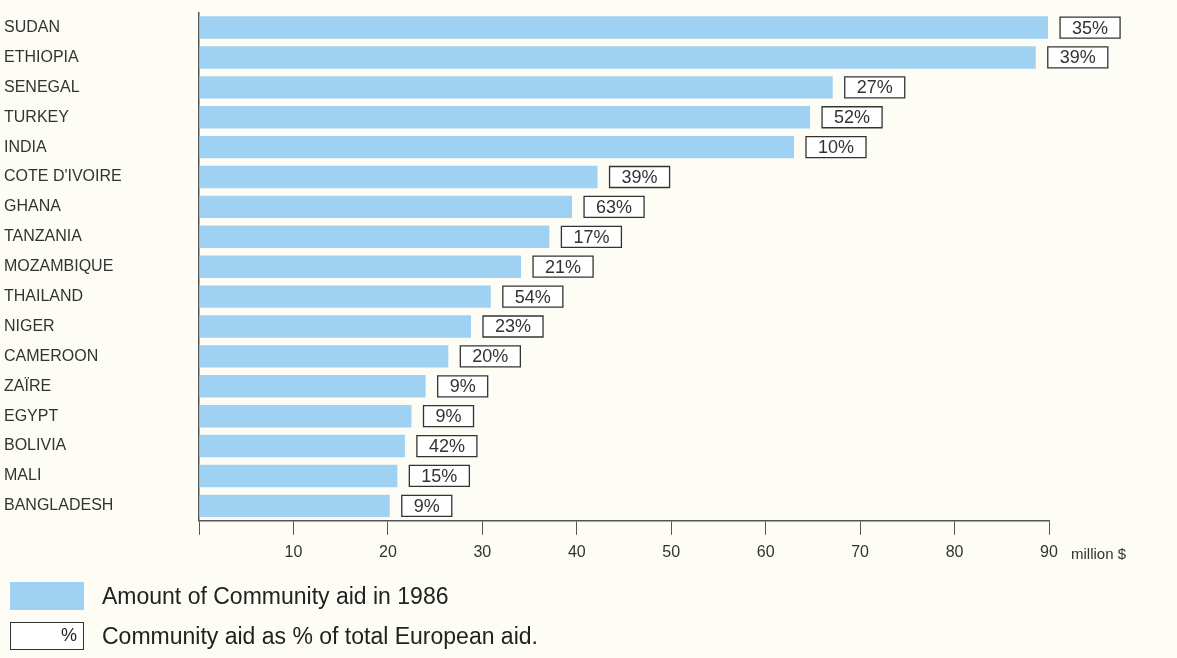 The width and height of the screenshot is (1177, 658). Describe the element at coordinates (293, 551) in the screenshot. I see `x-tick-label: 10` at that location.